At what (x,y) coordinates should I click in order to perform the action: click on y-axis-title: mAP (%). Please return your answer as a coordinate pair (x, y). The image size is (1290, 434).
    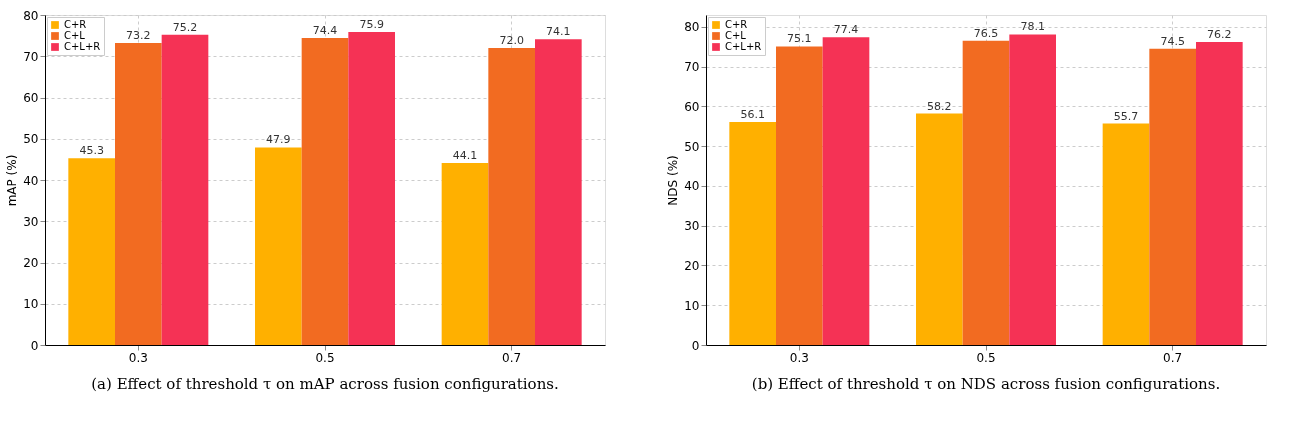
    Looking at the image, I should click on (12, 180).